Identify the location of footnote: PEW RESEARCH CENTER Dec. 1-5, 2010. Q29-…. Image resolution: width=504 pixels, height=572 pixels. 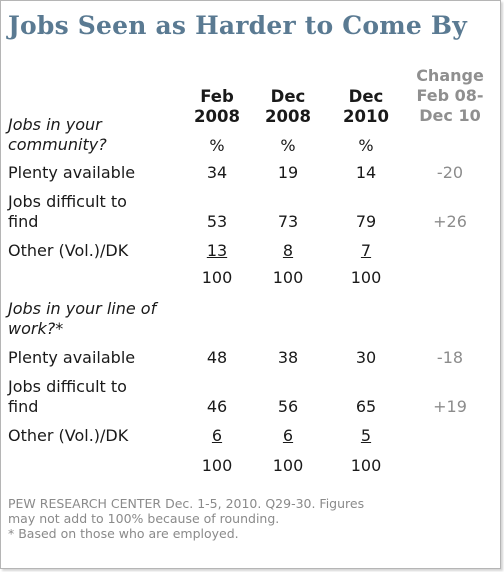
(186, 518).